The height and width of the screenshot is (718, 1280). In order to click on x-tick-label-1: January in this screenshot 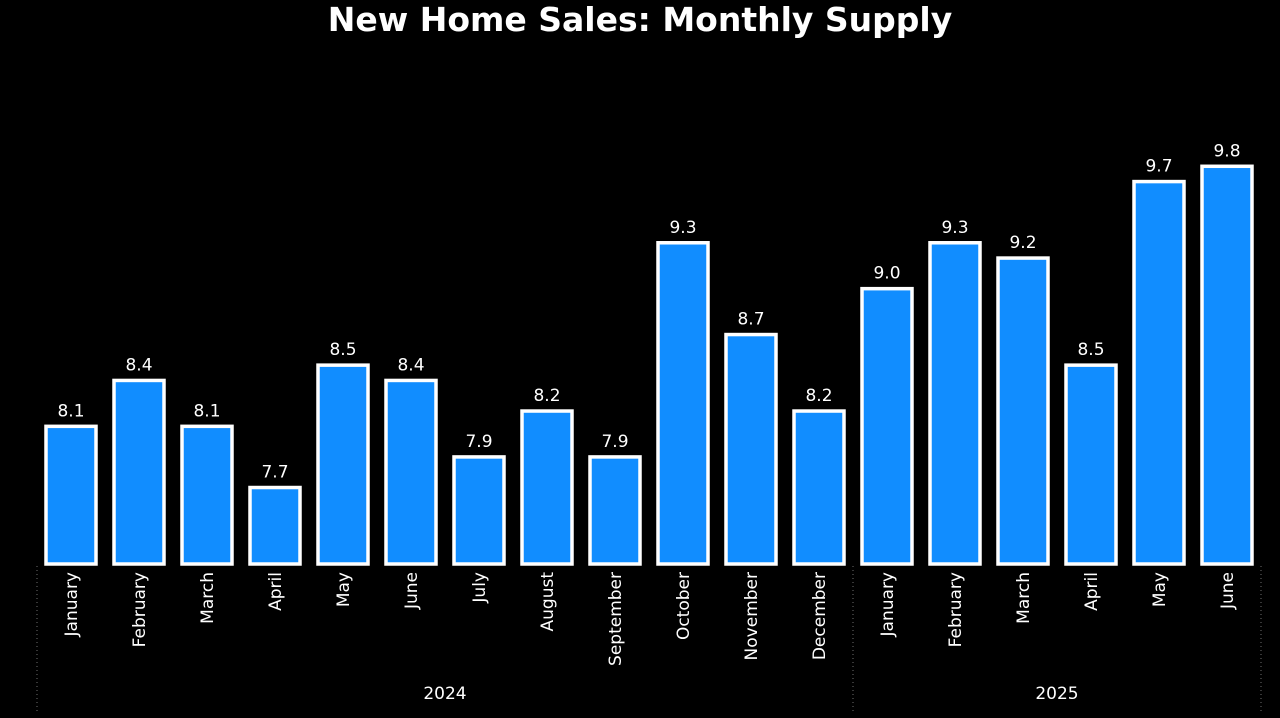, I will do `click(72, 604)`.